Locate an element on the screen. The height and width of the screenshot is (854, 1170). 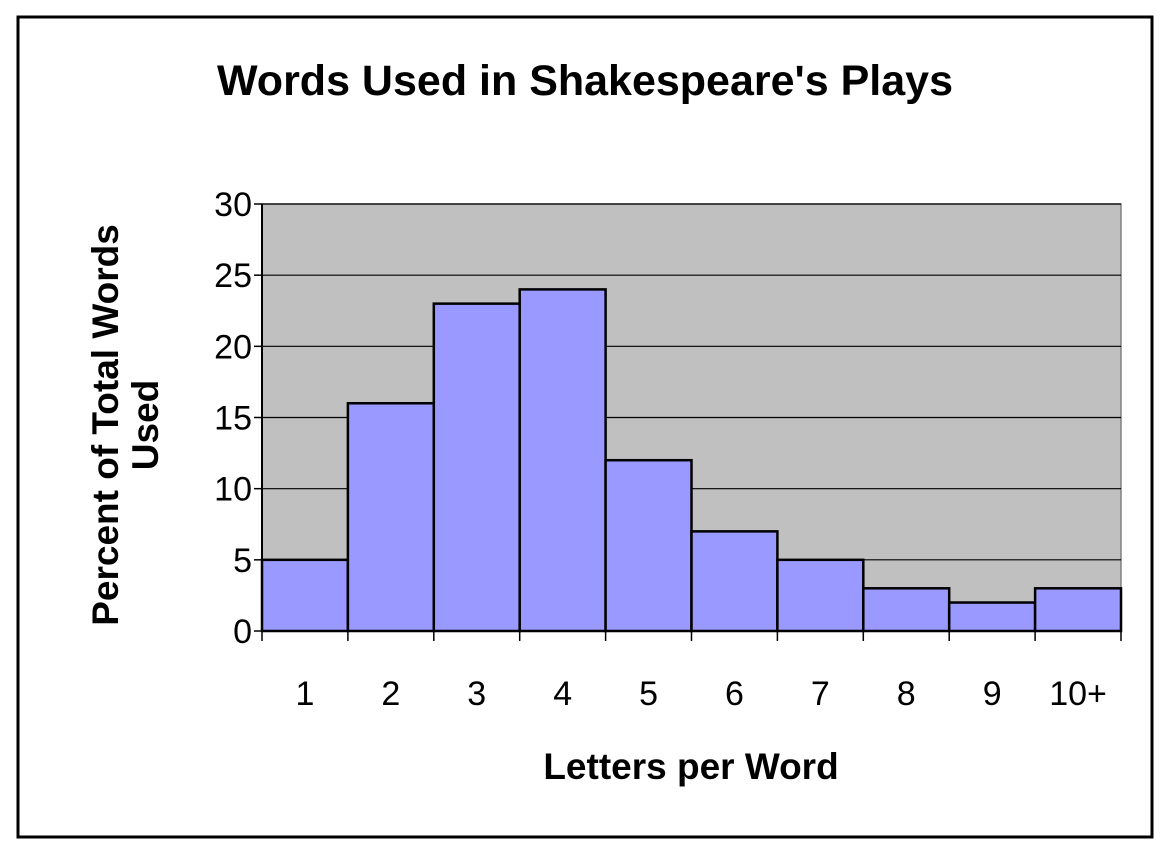
x-tick-label: 1 is located at coordinates (304, 694).